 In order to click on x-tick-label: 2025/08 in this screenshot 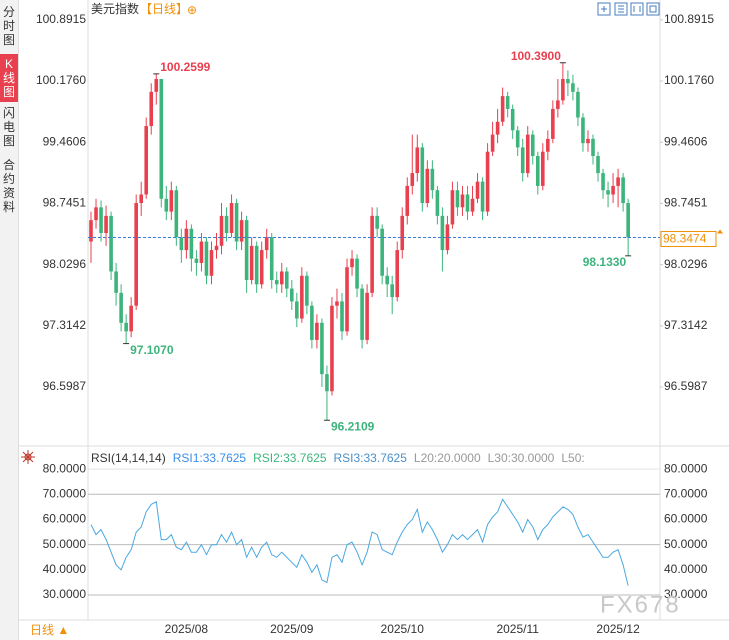, I will do `click(187, 629)`.